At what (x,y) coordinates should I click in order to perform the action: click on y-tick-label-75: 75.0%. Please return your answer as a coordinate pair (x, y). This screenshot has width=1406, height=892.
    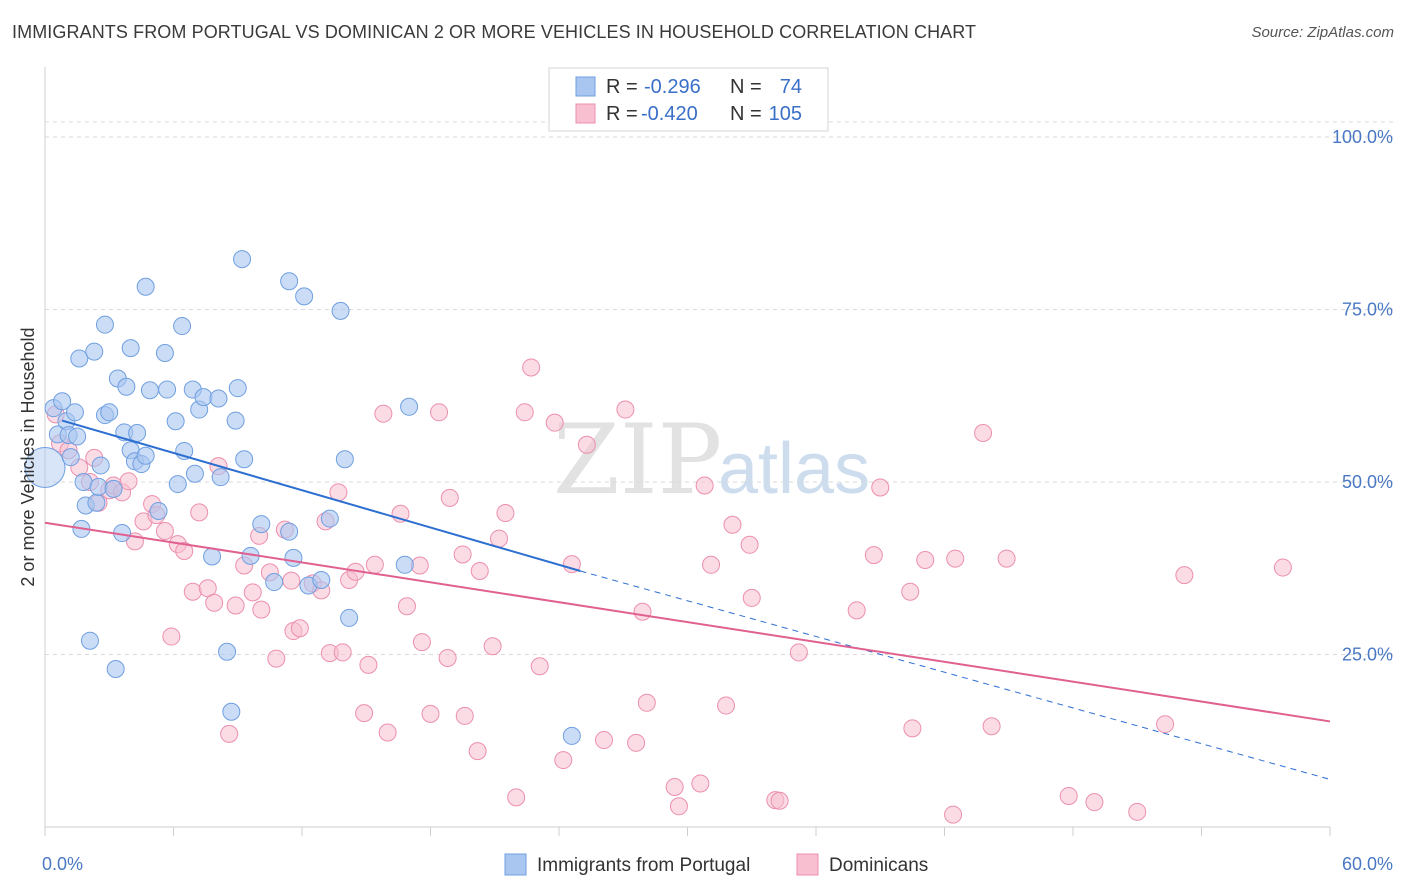
    Looking at the image, I should click on (1367, 310).